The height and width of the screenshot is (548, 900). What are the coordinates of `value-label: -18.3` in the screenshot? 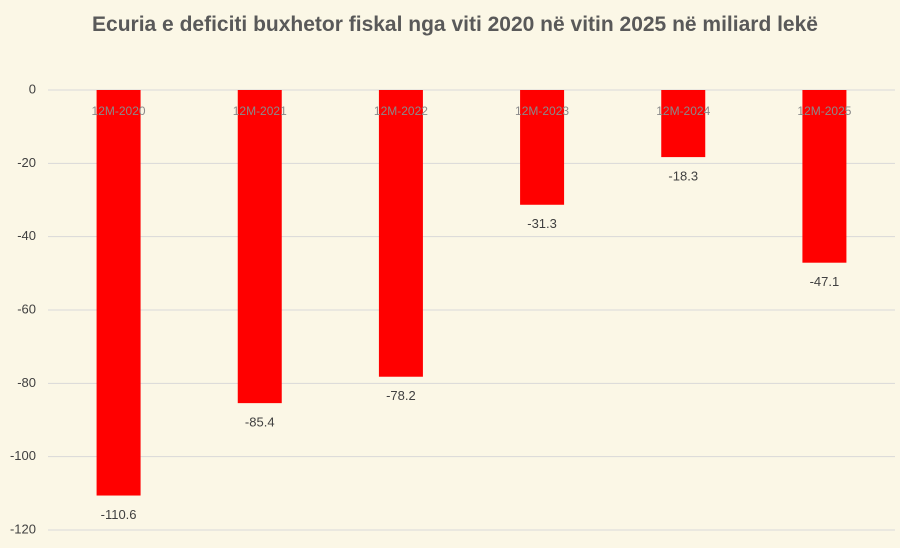 It's located at (683, 176).